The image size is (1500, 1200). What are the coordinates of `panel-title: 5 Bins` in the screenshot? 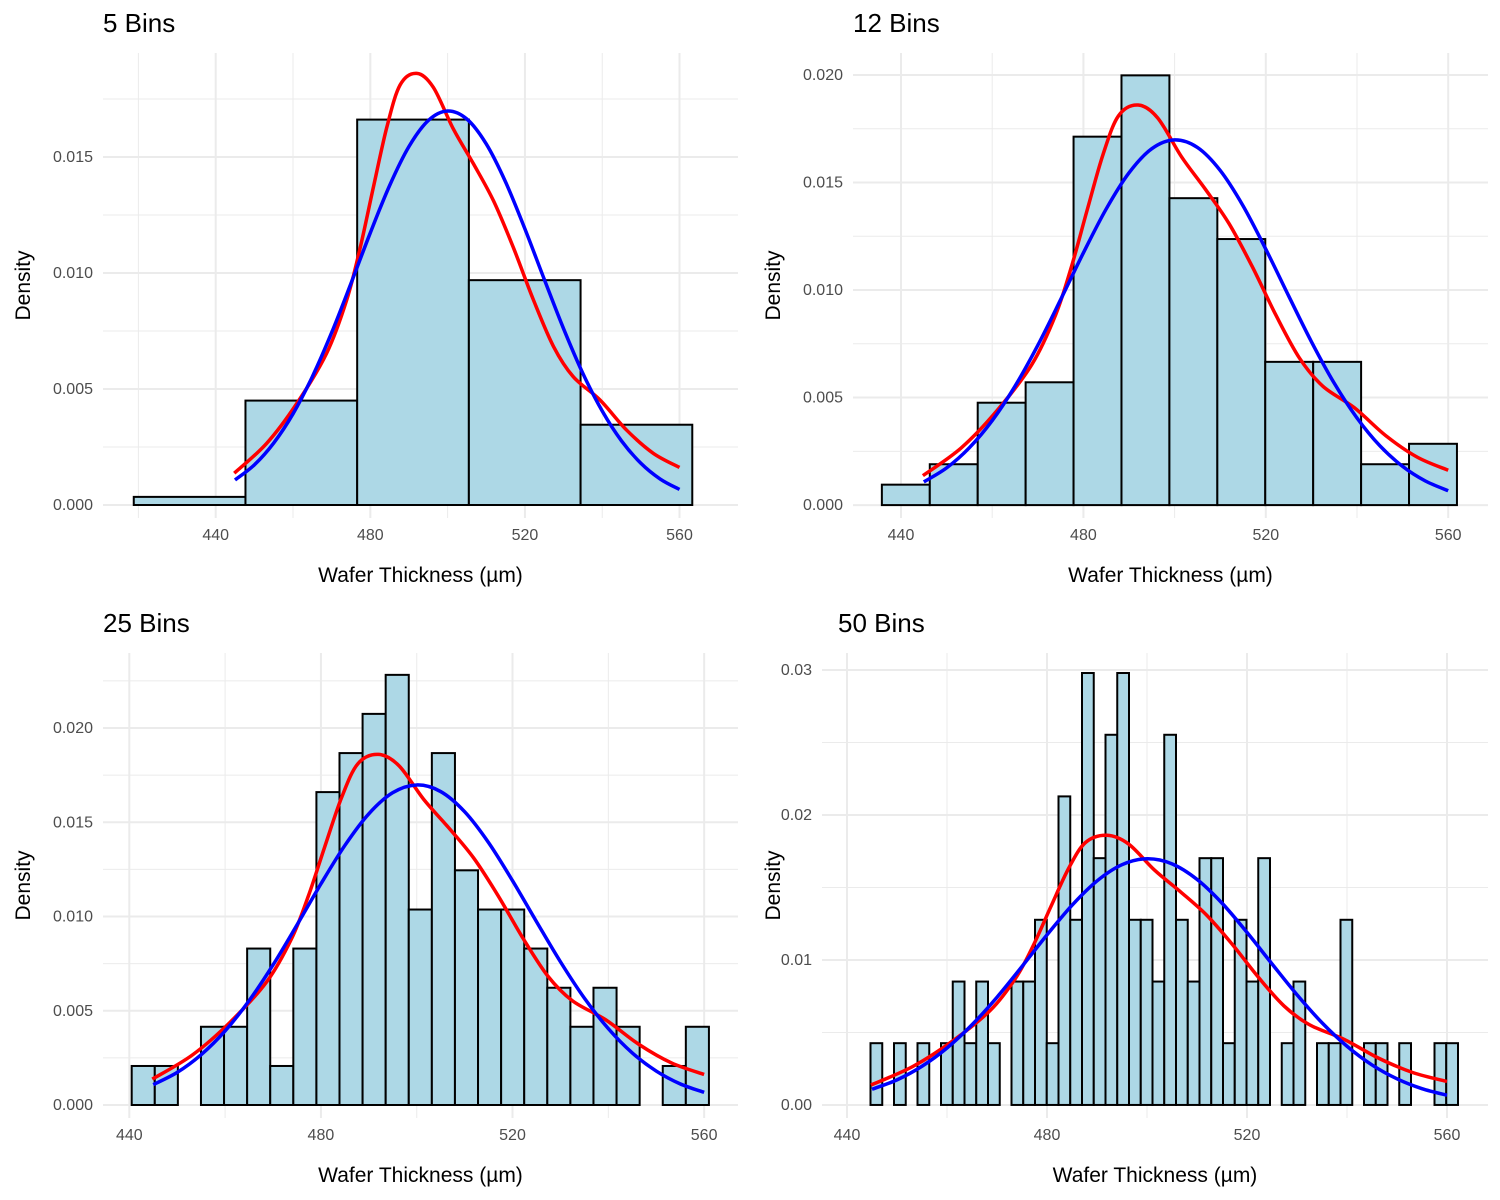 It's located at (139, 23).